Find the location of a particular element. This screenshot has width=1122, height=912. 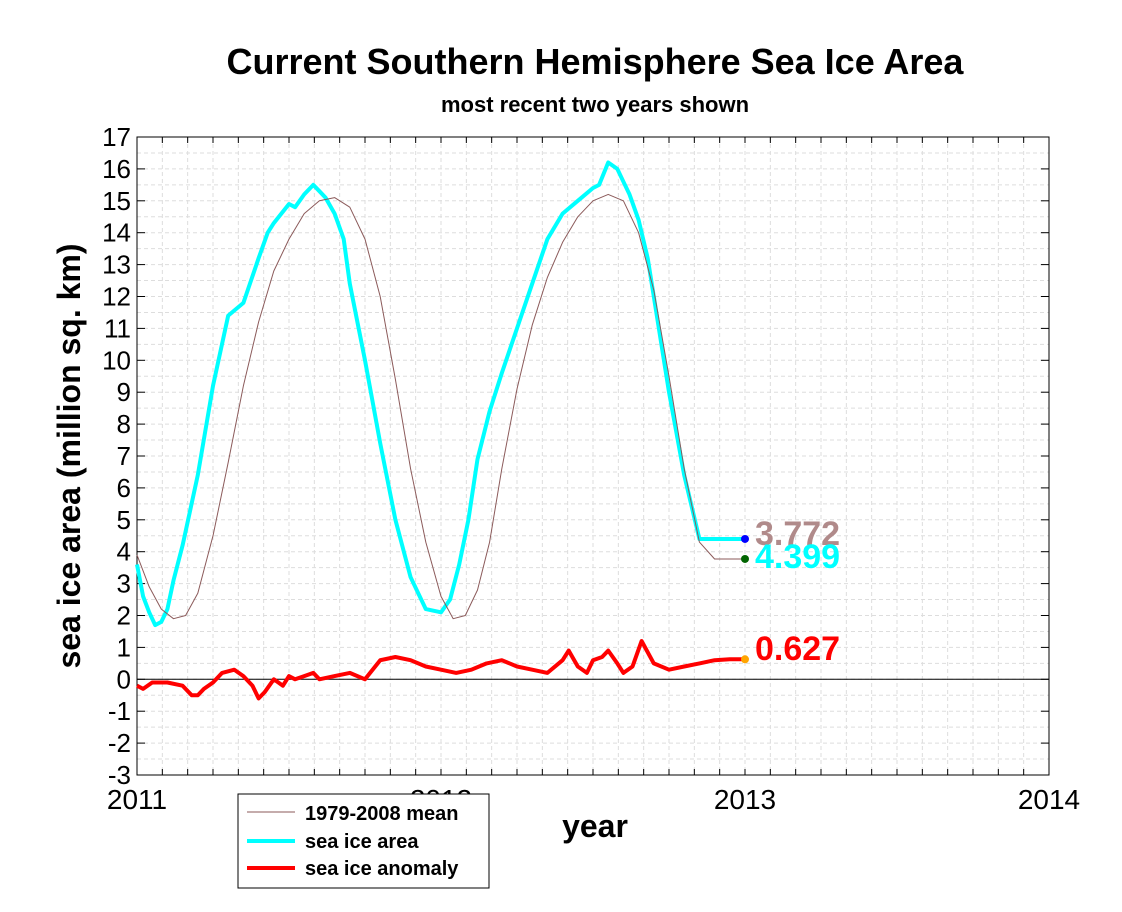

y-tick-label: 15 is located at coordinates (116, 201).